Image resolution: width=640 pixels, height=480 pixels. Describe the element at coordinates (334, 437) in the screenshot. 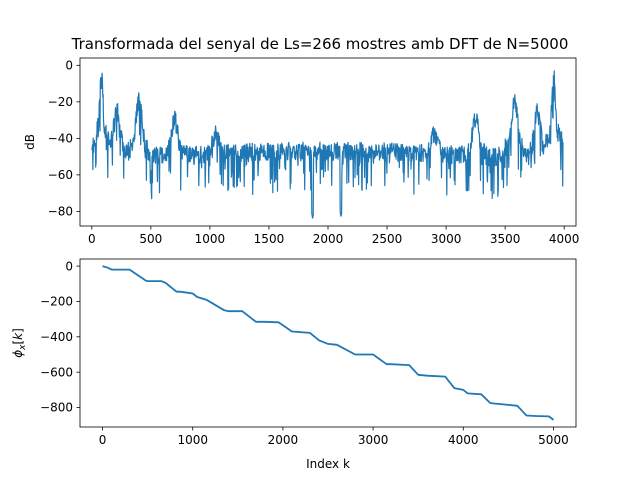

I see `bottom-x-axis: 0 1000 2000 3000 4000 5000` at that location.